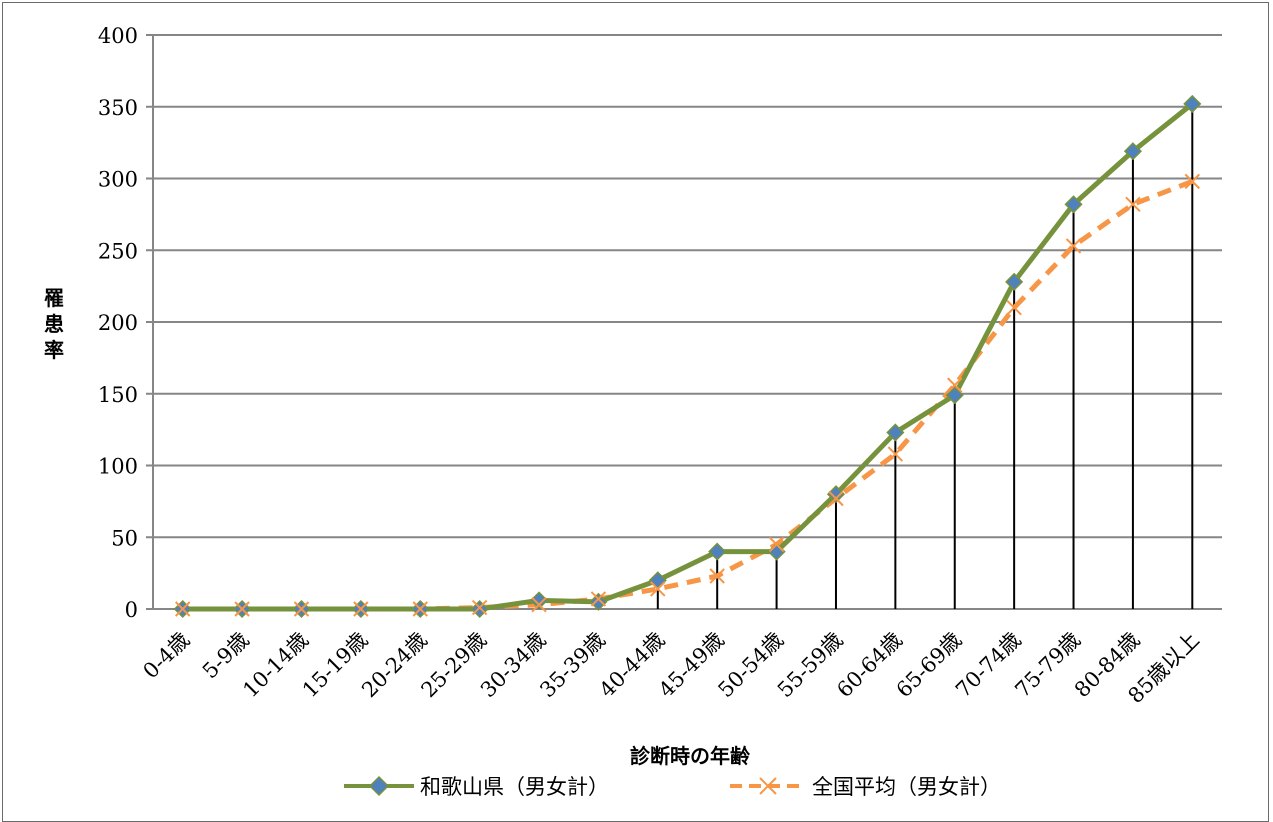 This screenshot has height=822, width=1273. Describe the element at coordinates (379, 786) in the screenshot. I see `legend-diamond-marker-icon` at that location.